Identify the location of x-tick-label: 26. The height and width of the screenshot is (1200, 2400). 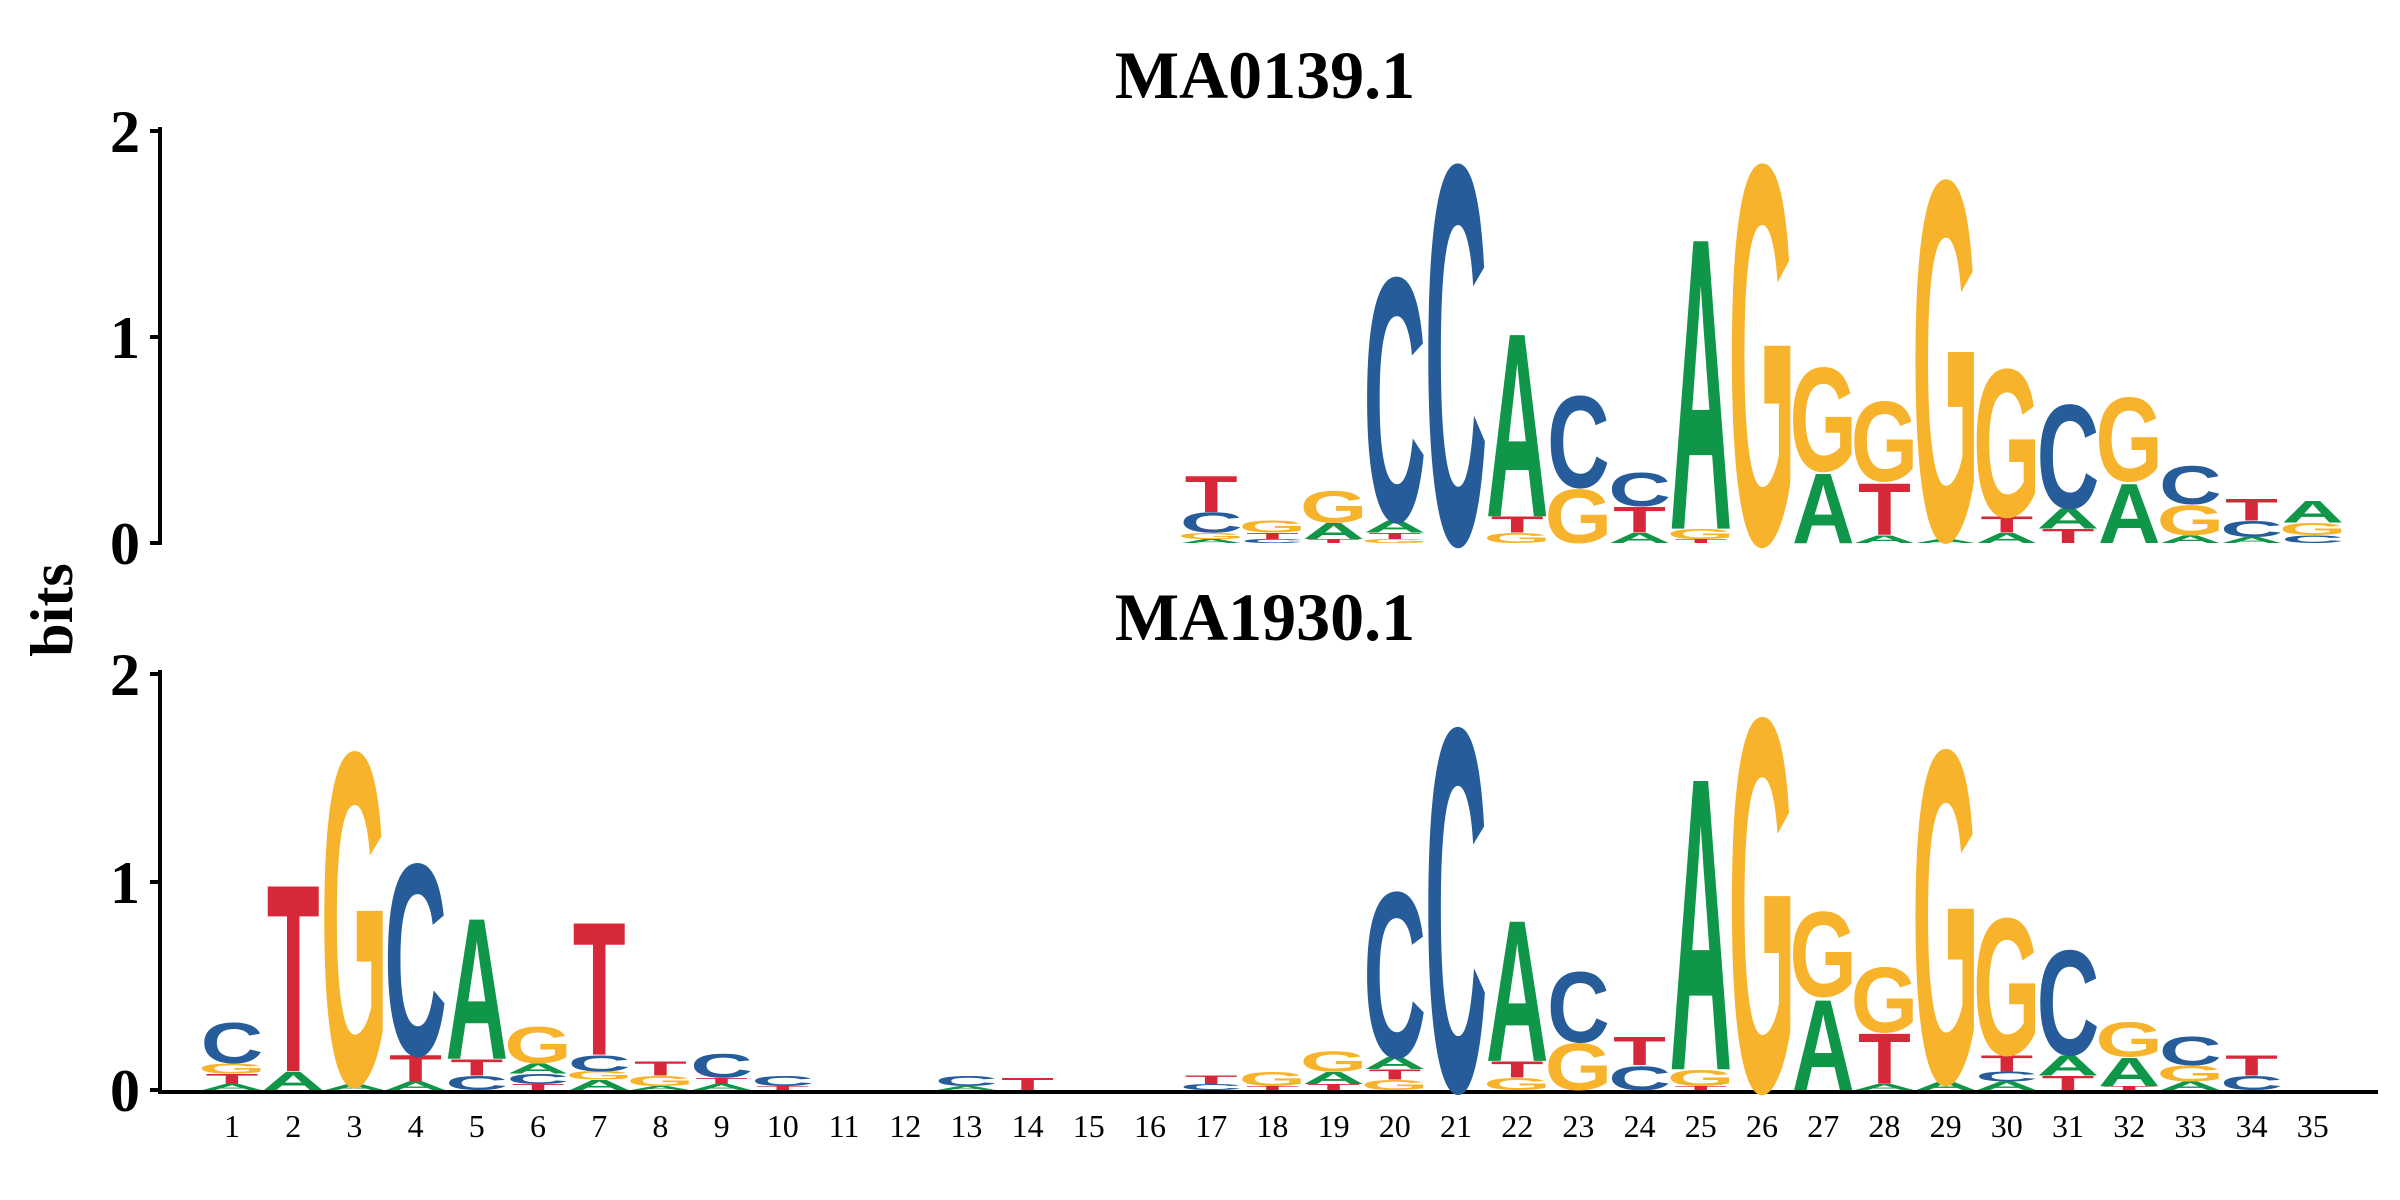
(1762, 1126).